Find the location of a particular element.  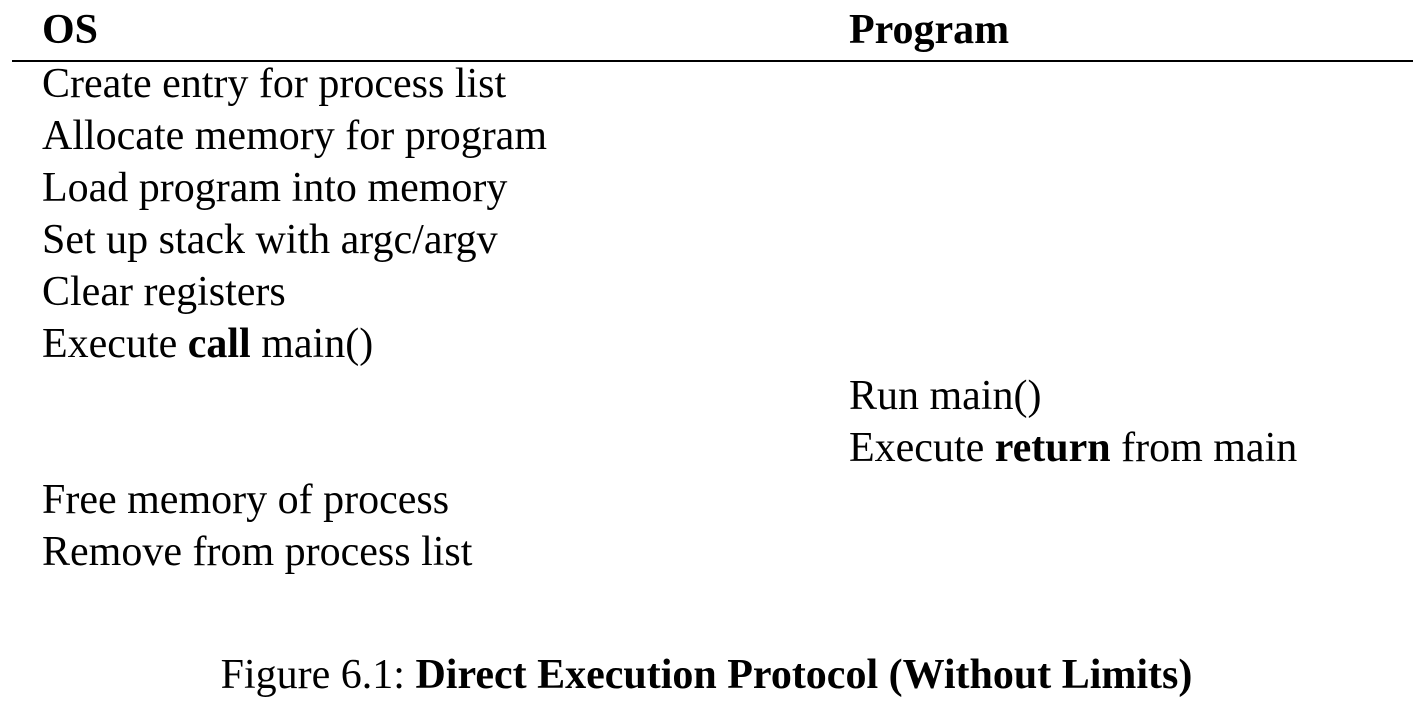

os-step: Free memory of process is located at coordinates (246, 500).